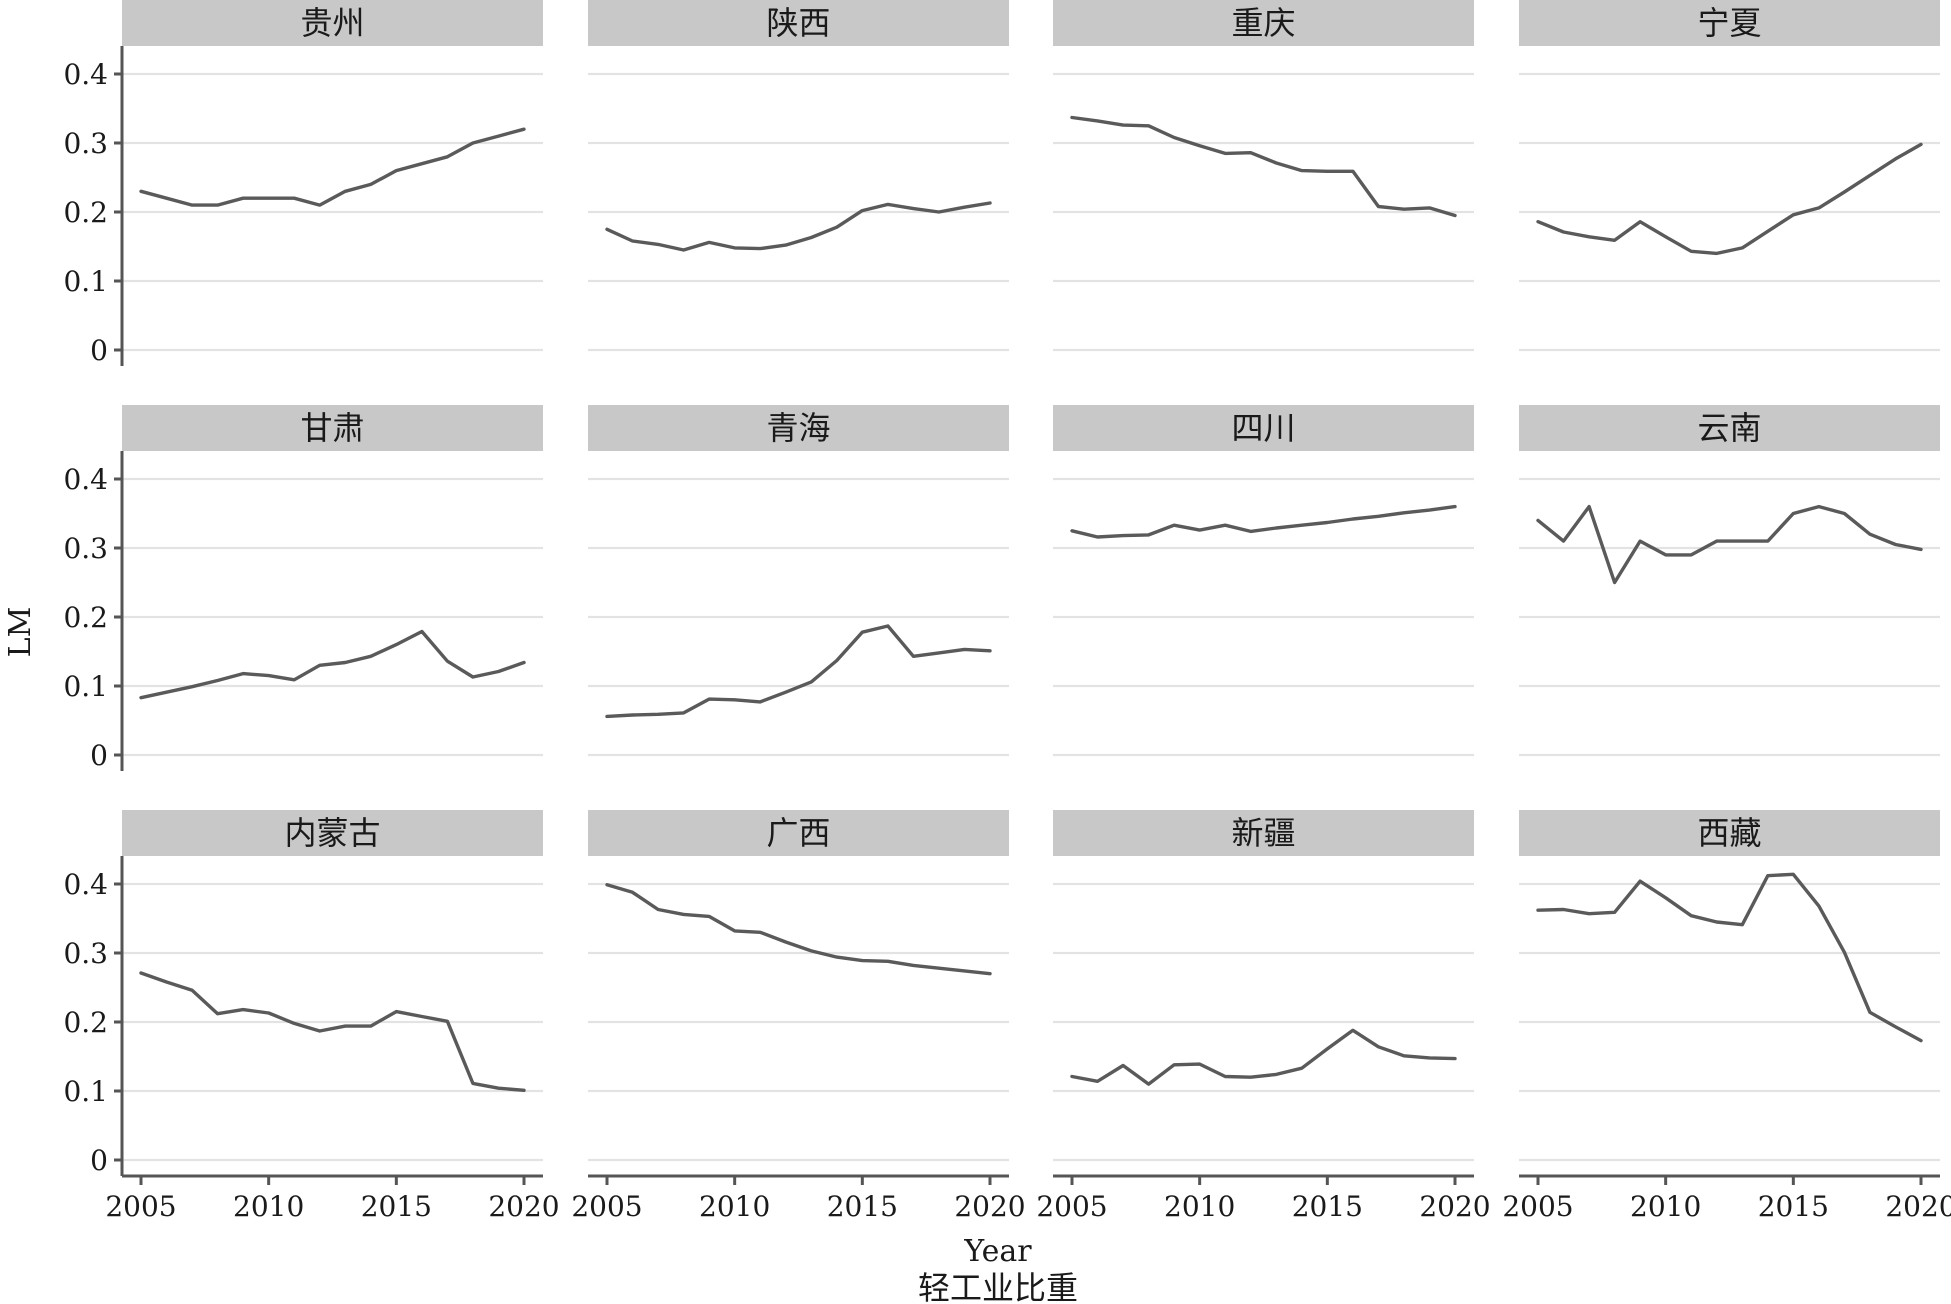  Describe the element at coordinates (798, 1016) in the screenshot. I see `facet-panel: 广西 2005 2010 2015 2020` at that location.